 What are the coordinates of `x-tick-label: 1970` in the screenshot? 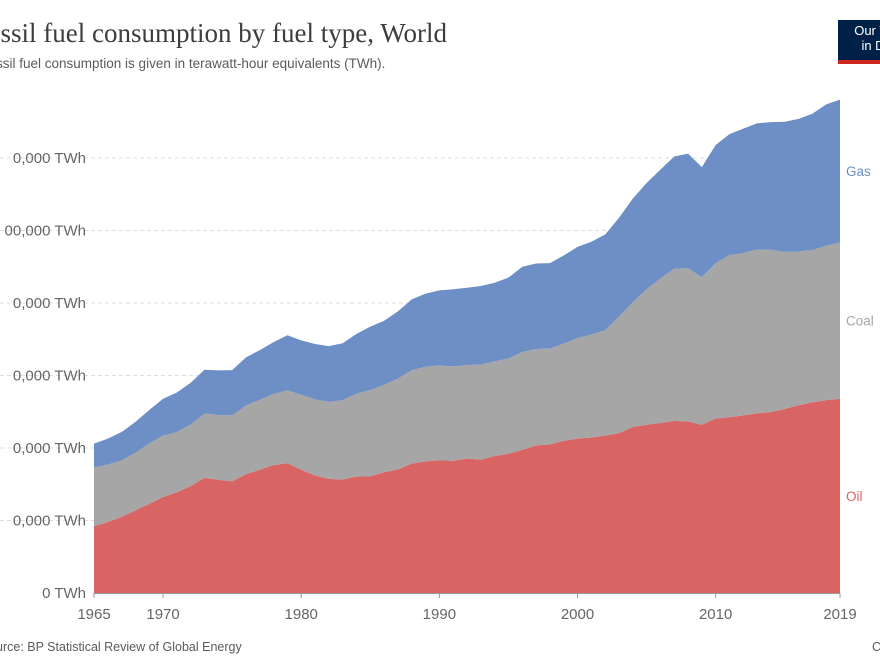 It's located at (162, 614).